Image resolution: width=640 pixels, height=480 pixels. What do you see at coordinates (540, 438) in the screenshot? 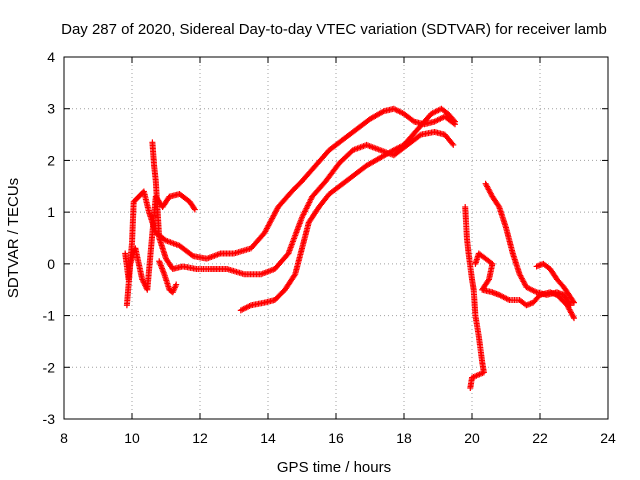
I see `x-tick-label: 22` at bounding box center [540, 438].